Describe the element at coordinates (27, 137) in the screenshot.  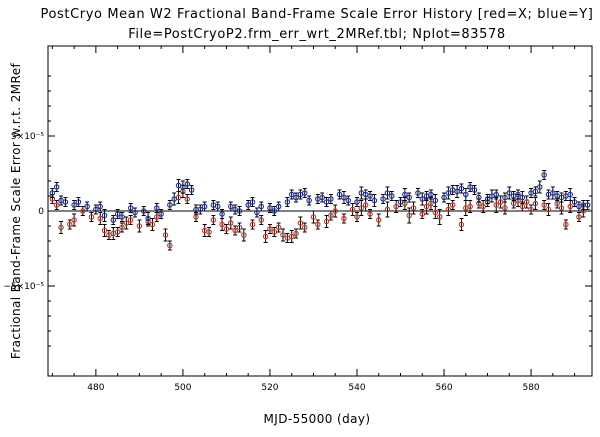
I see `y-tick-label: 5×10⁻⁵` at that location.